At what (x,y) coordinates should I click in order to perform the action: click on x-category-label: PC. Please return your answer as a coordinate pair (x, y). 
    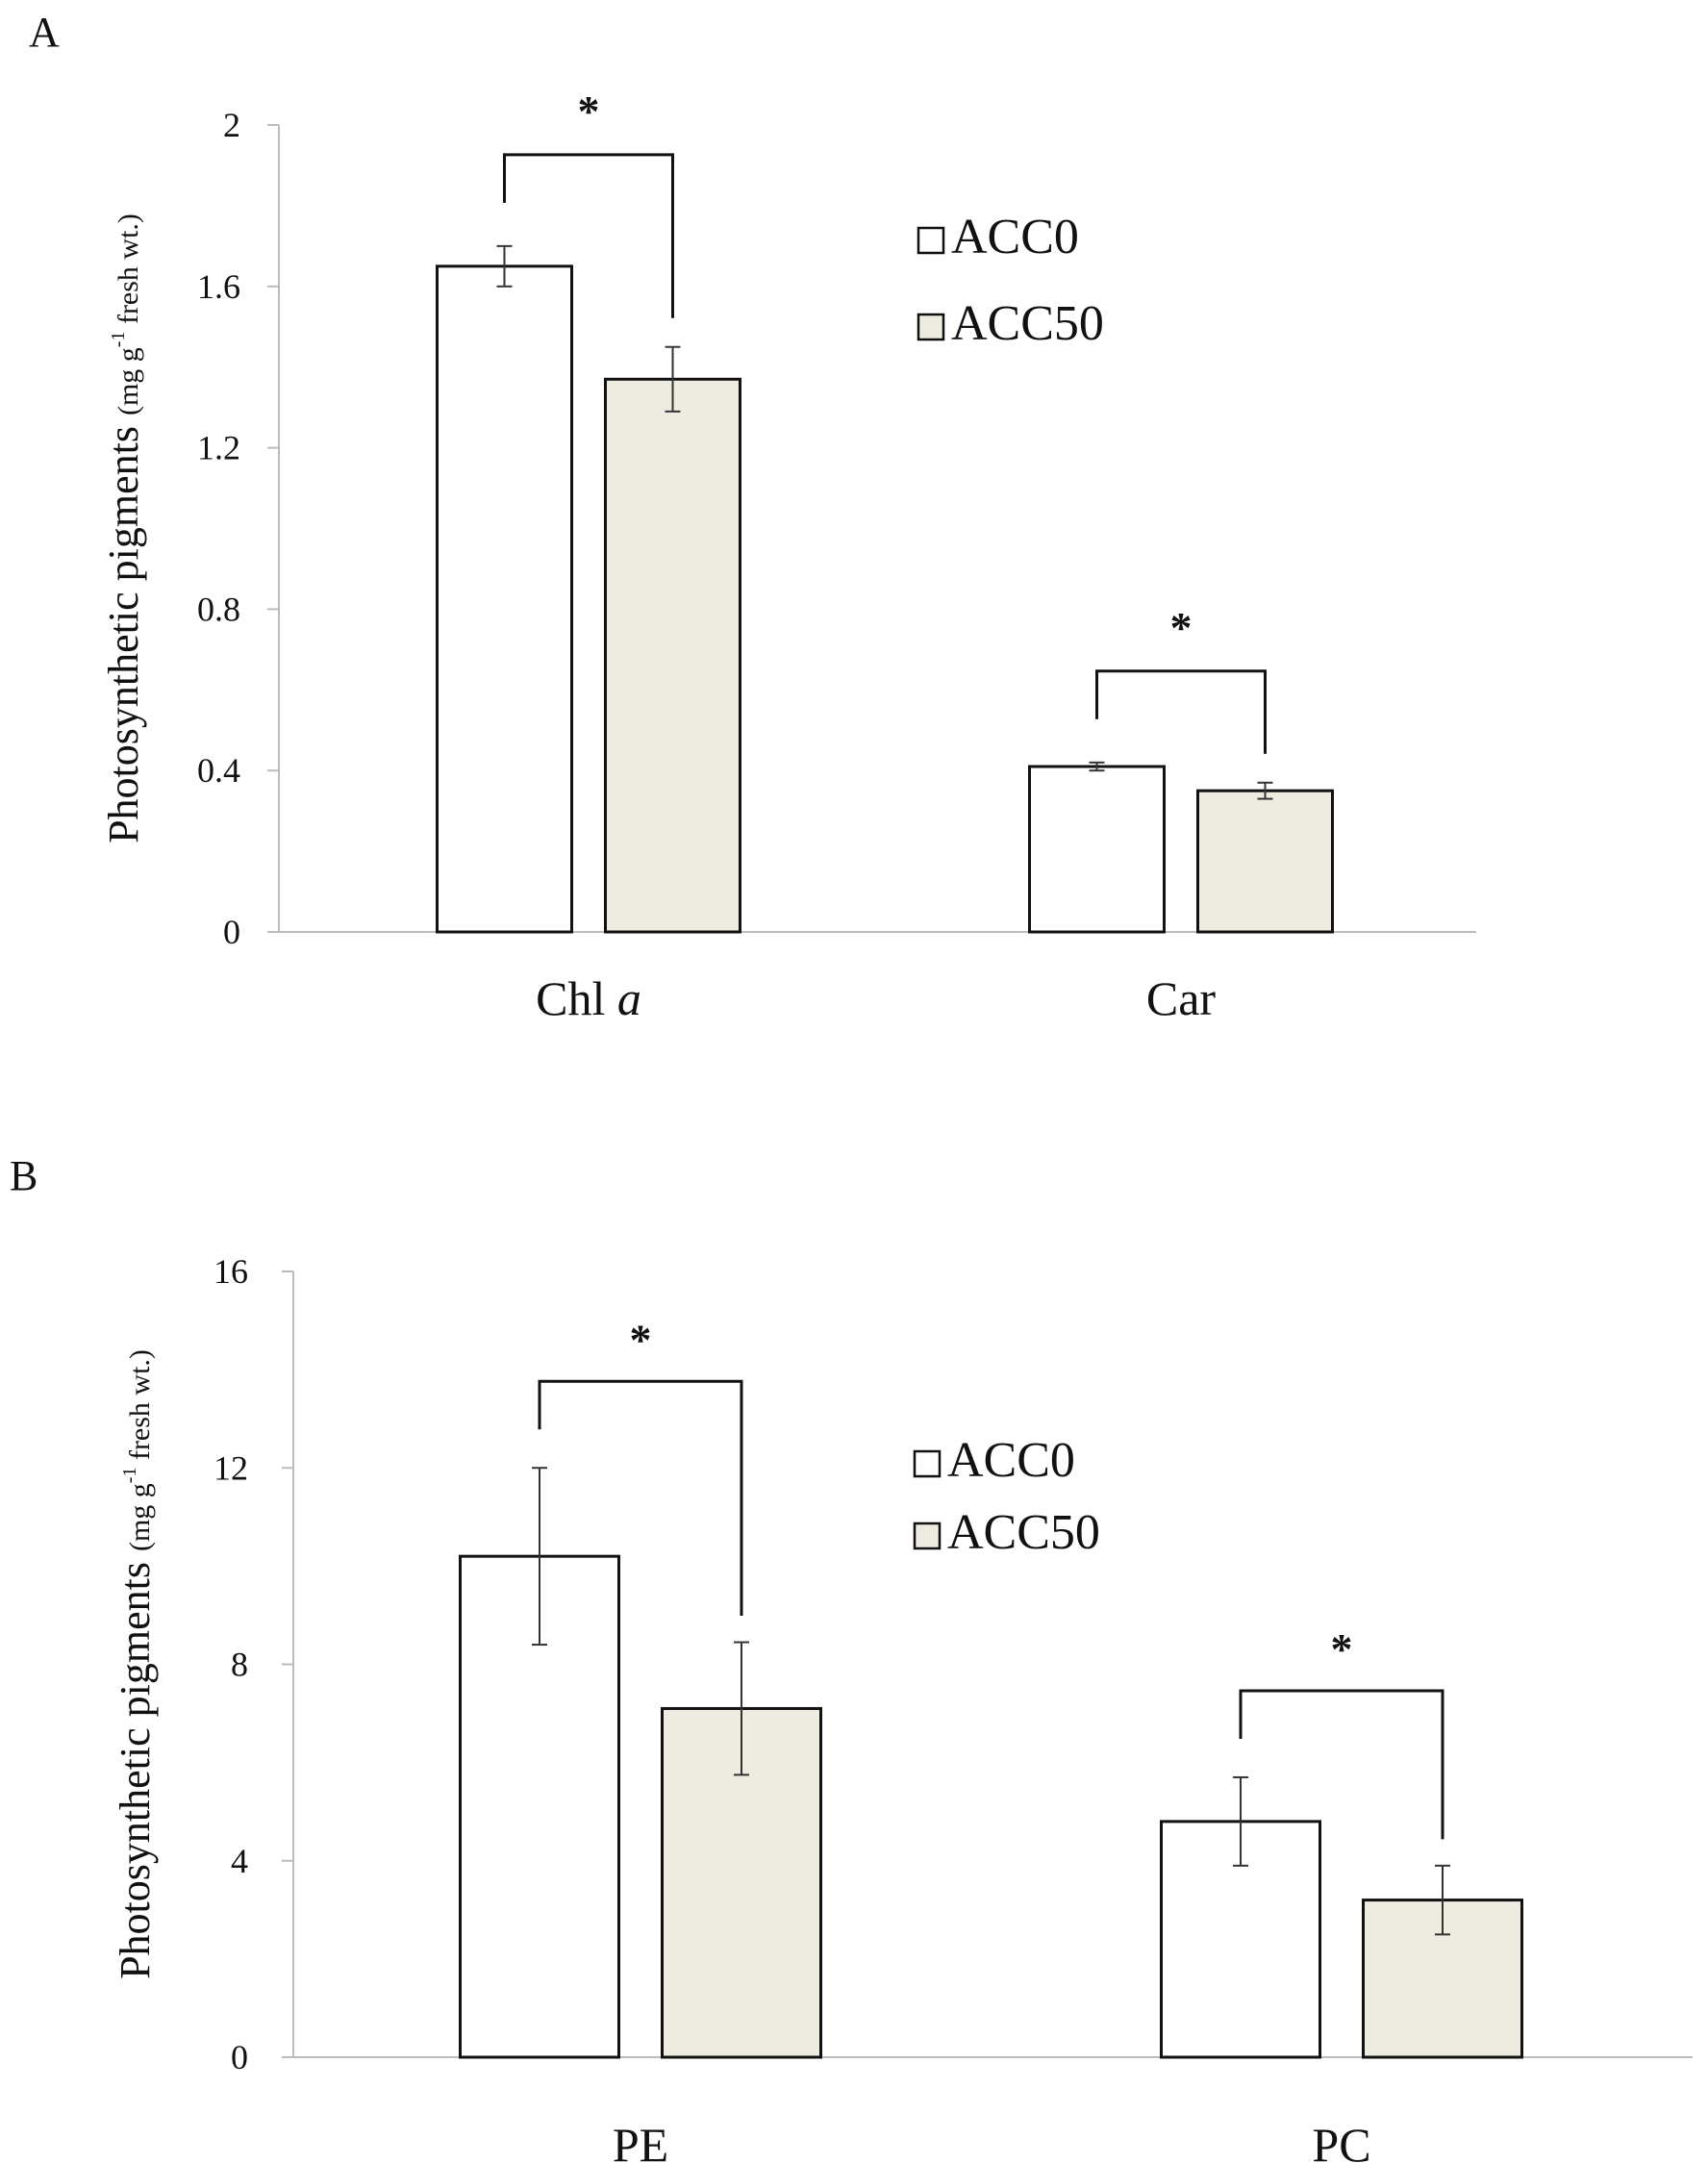
    Looking at the image, I should click on (1341, 2140).